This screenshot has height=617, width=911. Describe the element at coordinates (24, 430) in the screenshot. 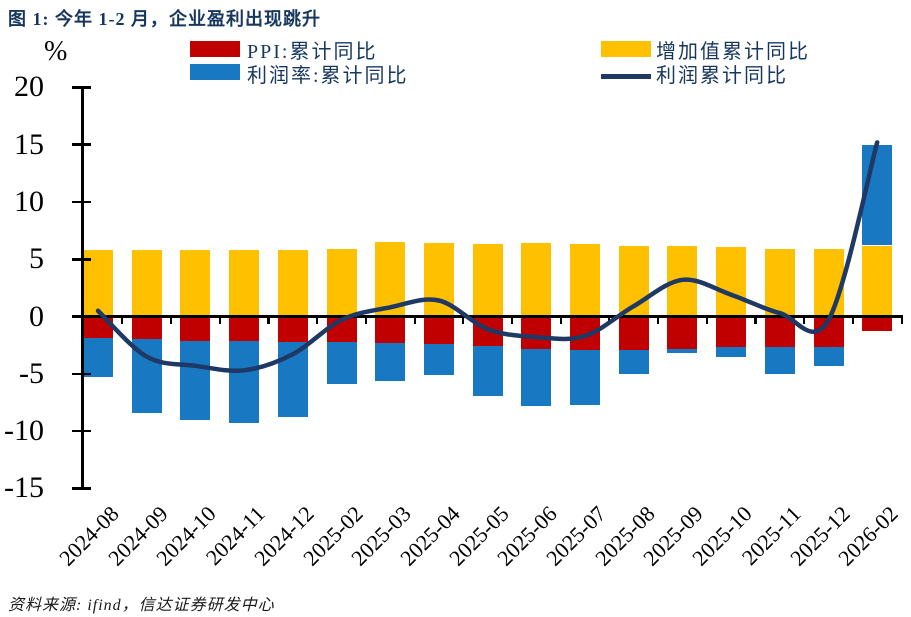

I see `y-tick-label: -10` at that location.